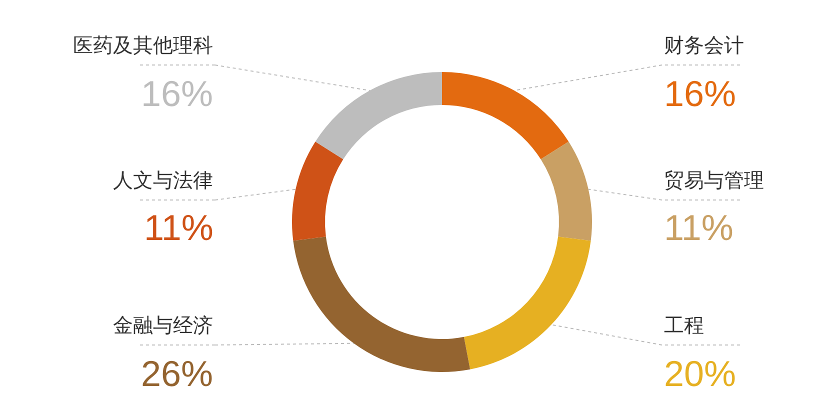 This screenshot has width=824, height=420. I want to click on data-label: 26%, so click(177, 373).